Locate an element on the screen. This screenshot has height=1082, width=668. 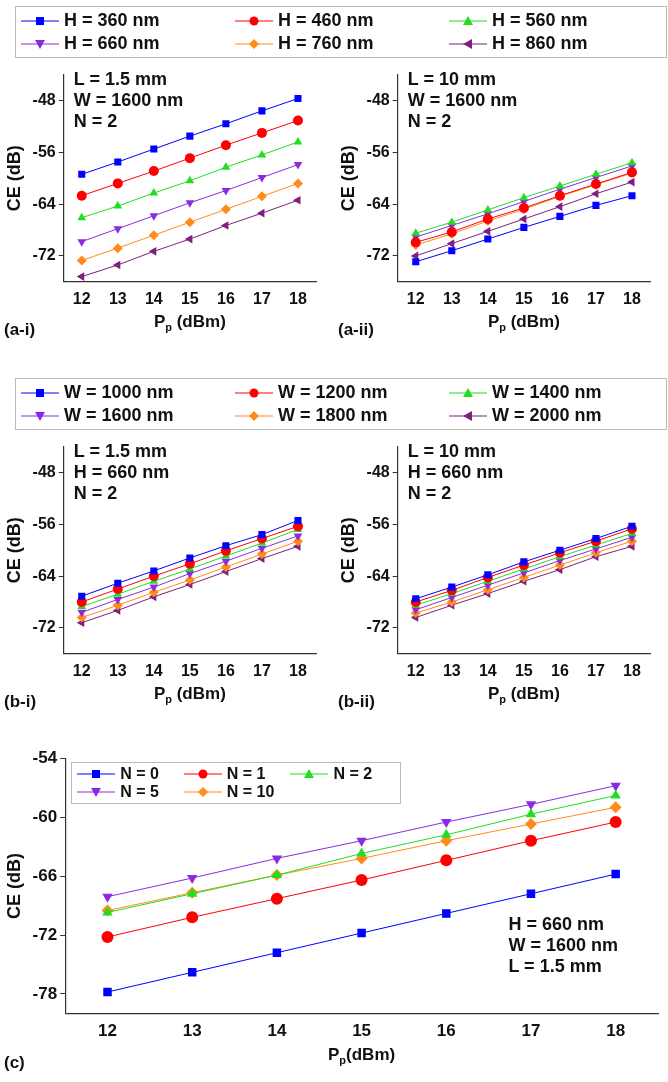
legend-label: H = 560 nm is located at coordinates (540, 20).